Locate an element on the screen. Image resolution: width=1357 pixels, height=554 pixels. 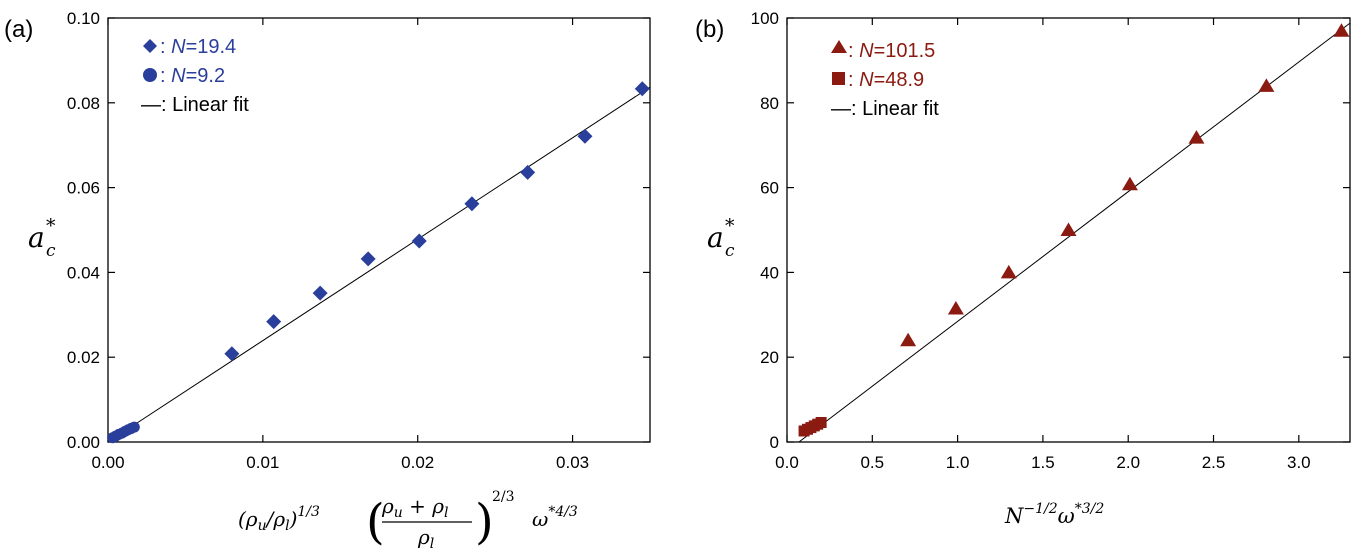
y-tick-label: 0.04 is located at coordinates (83, 272).